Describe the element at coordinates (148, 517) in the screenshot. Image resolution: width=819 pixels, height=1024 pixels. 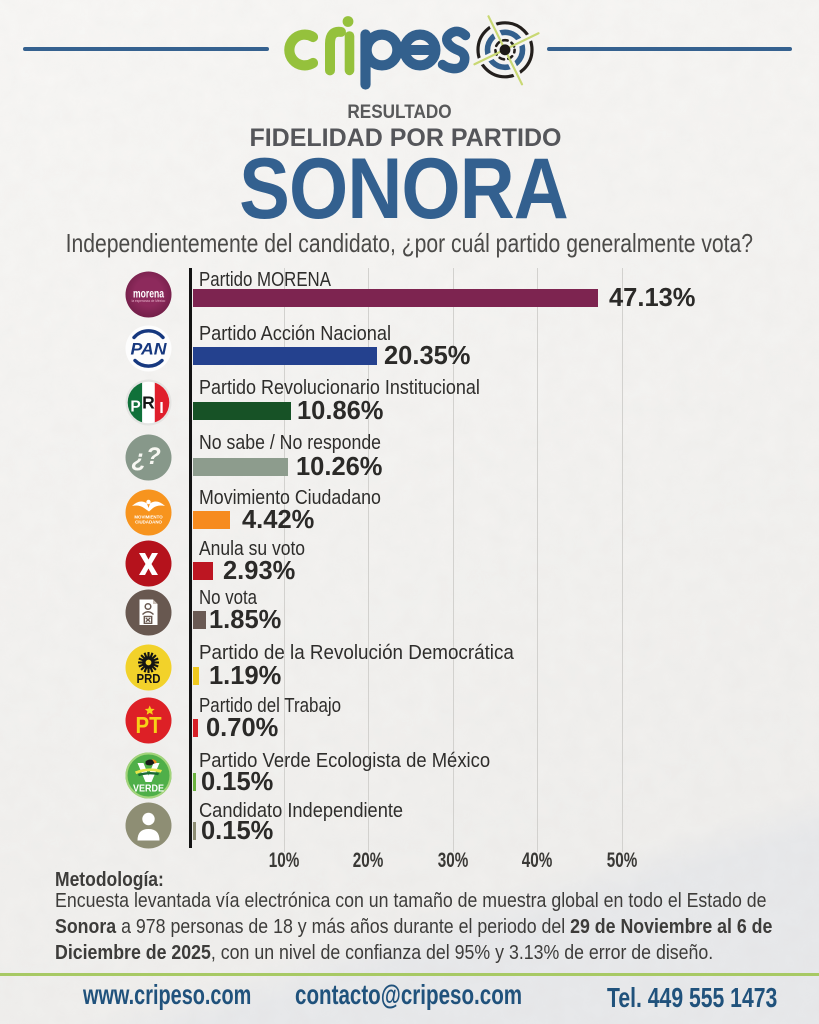
I see `svg-text: MOVIMIENTO` at that location.